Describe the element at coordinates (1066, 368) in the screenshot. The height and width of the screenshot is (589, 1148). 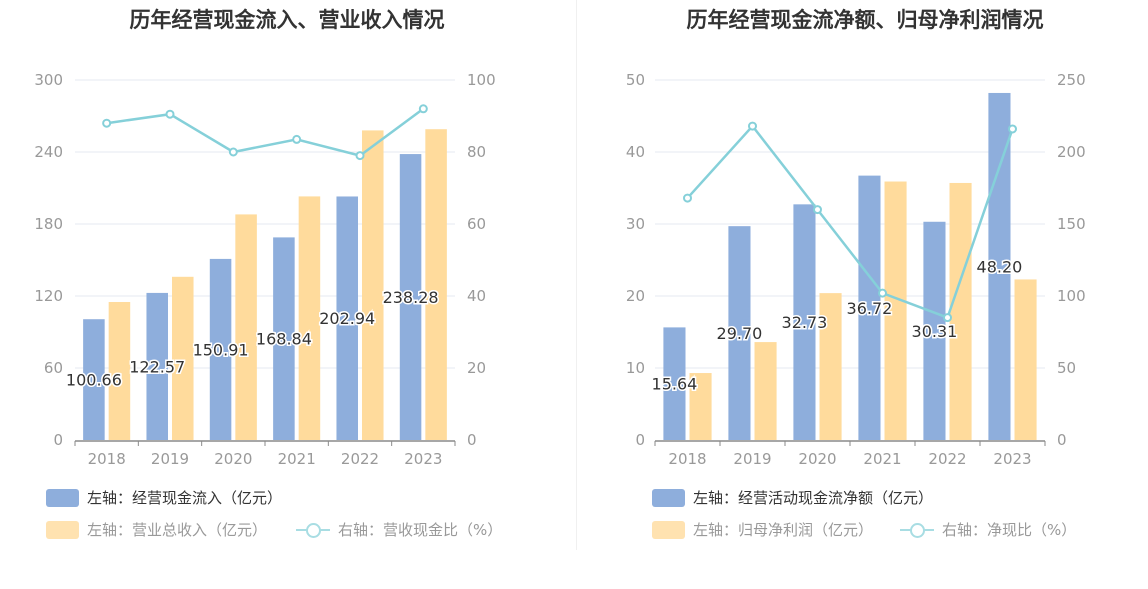
I see `y-right-tick-label: 50` at that location.